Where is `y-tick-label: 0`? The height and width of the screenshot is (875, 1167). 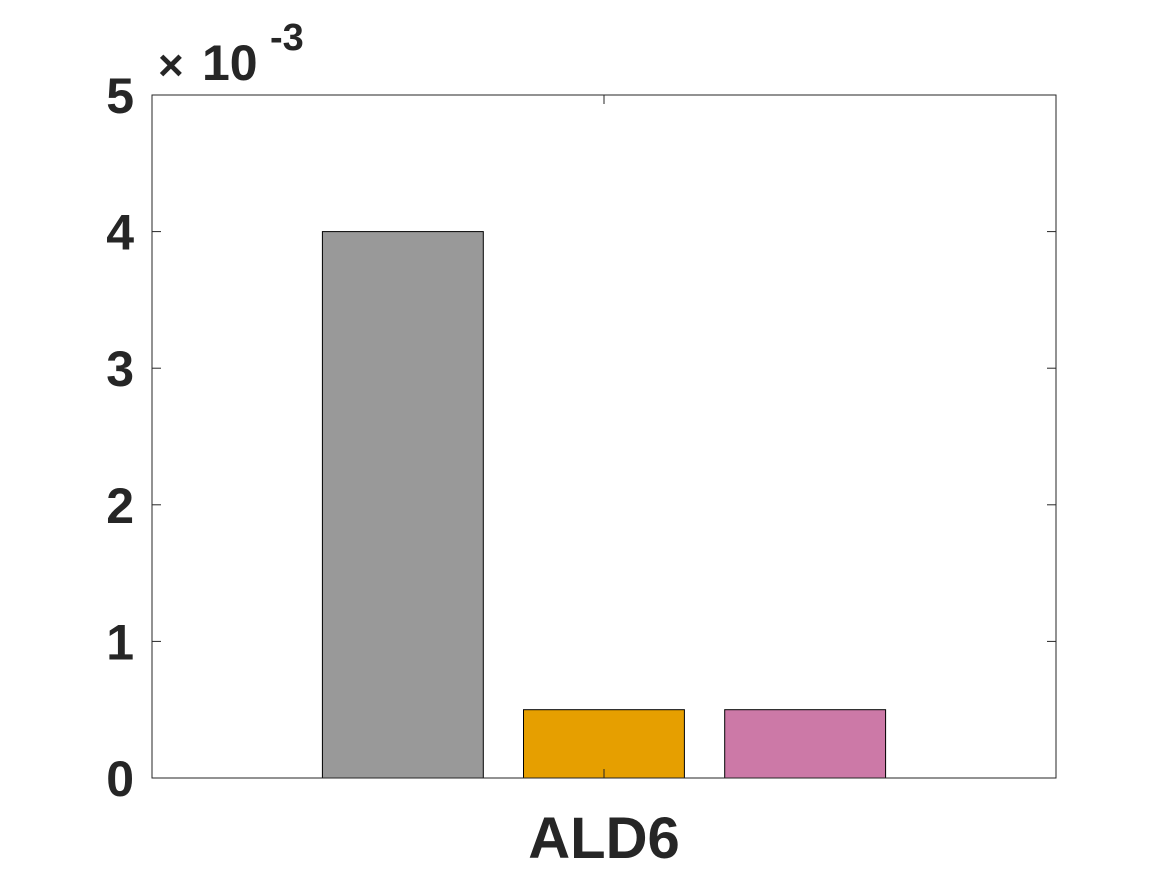
y-tick-label: 0 is located at coordinates (120, 779).